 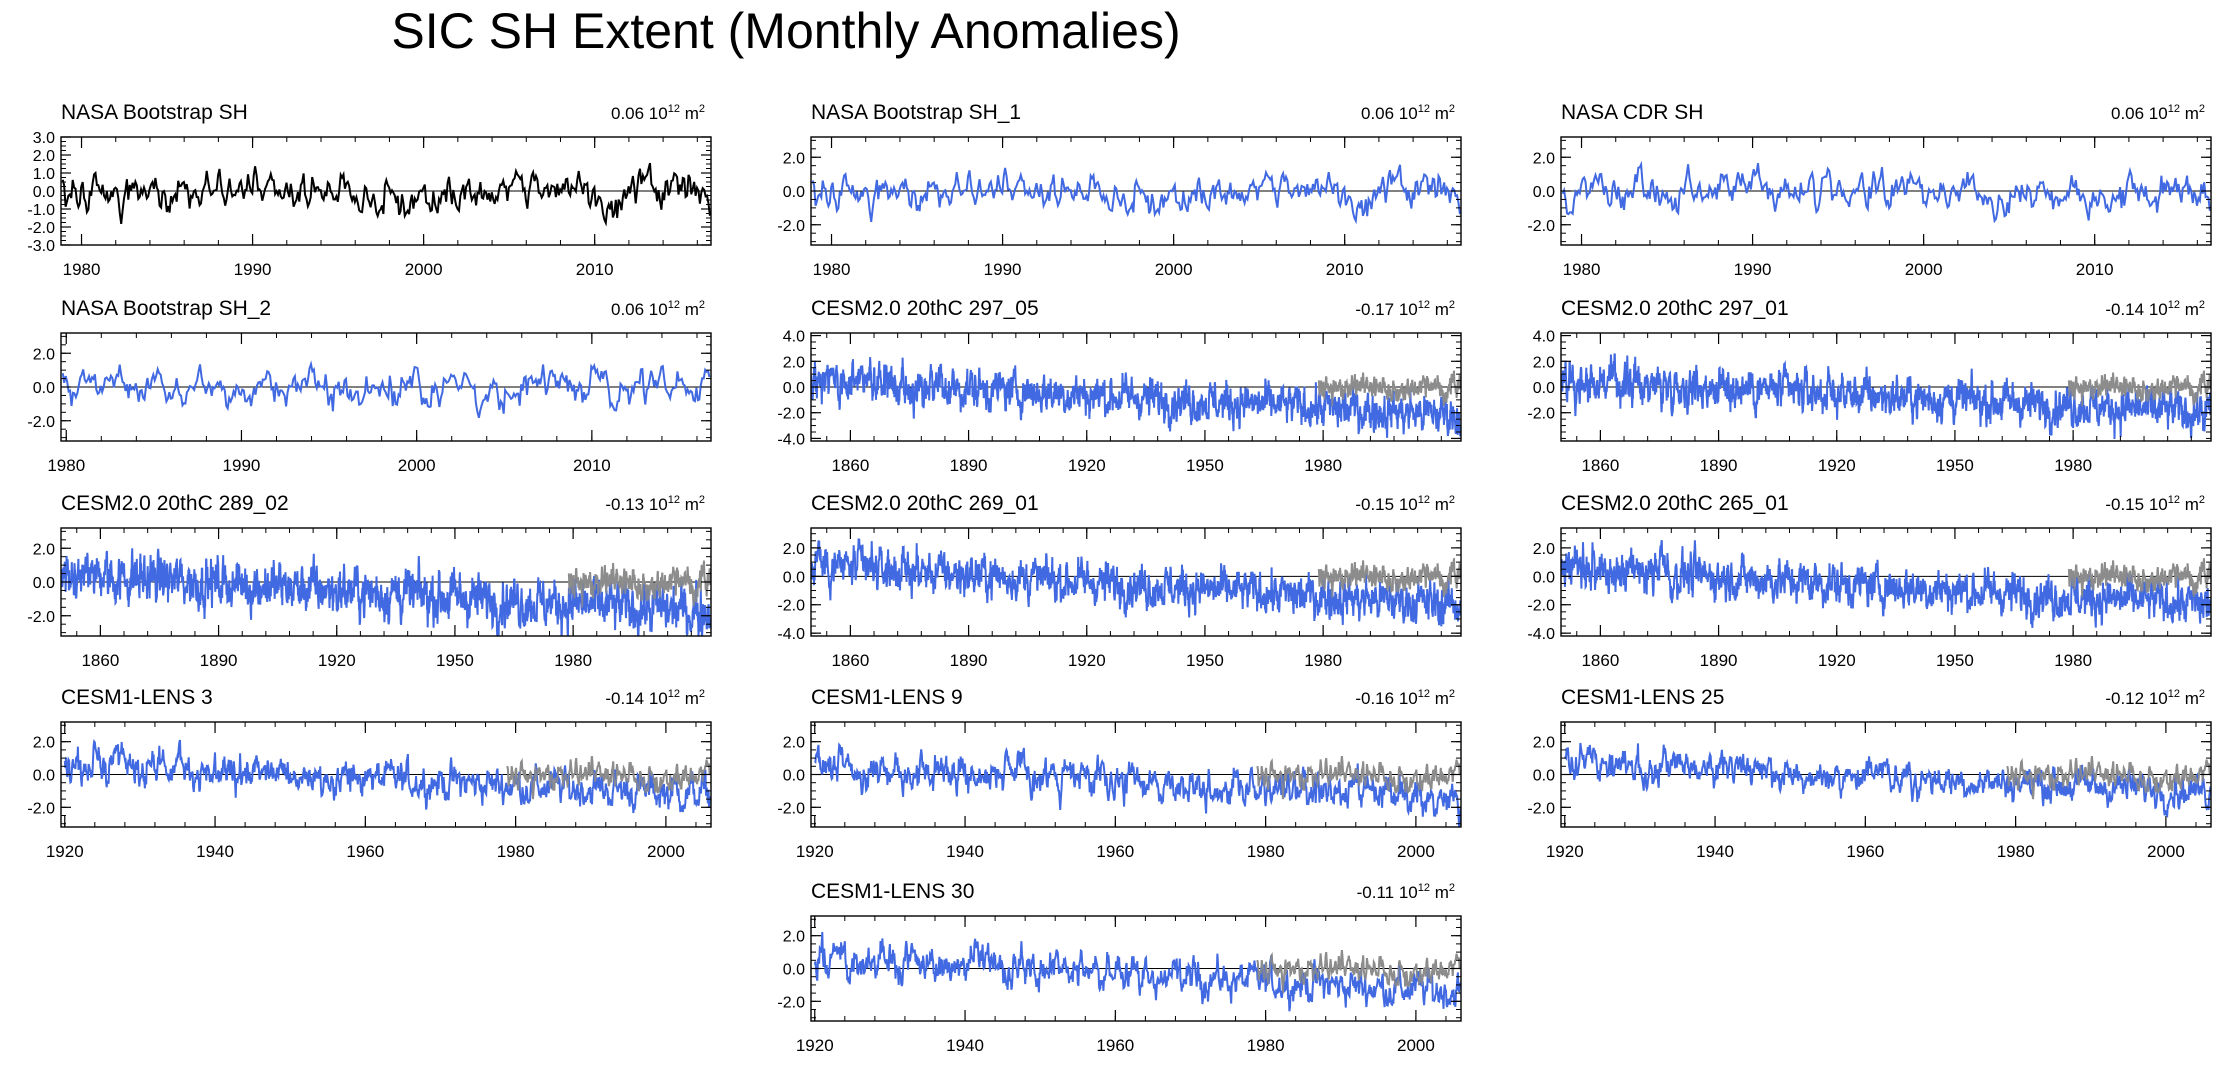 I want to click on trend-label: -0.11 1012 m2, so click(x=1406, y=892).